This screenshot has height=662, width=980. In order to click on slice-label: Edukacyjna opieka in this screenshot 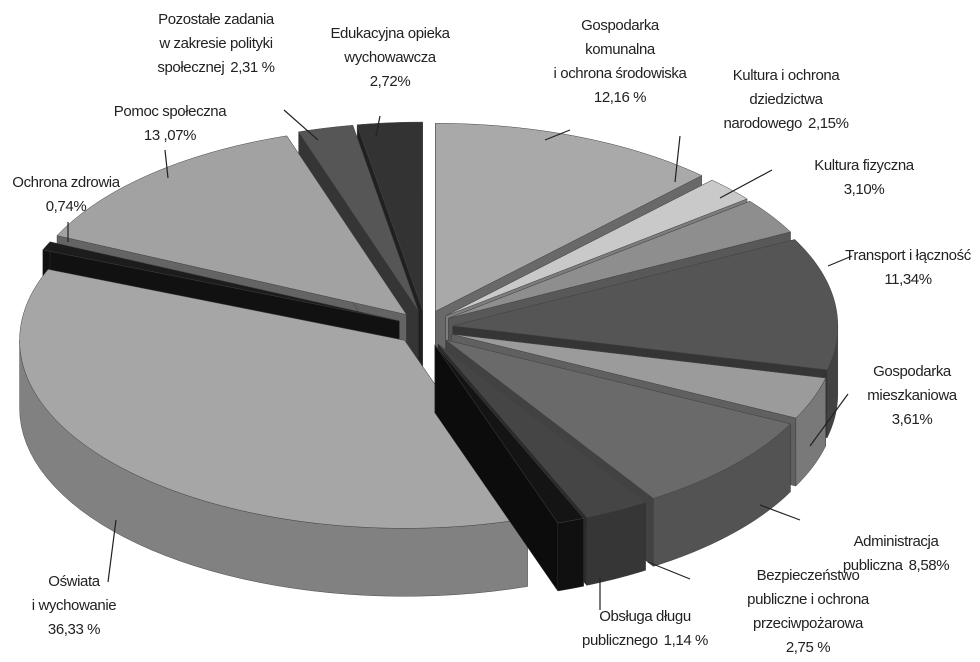, I will do `click(390, 33)`.